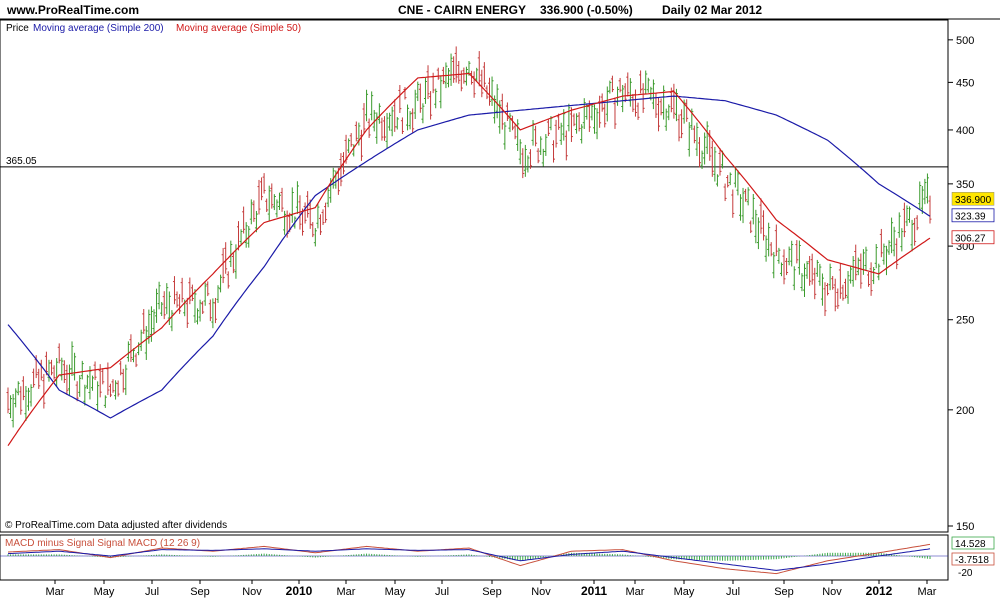  What do you see at coordinates (970, 216) in the screenshot?
I see `svg-text: 323.39` at bounding box center [970, 216].